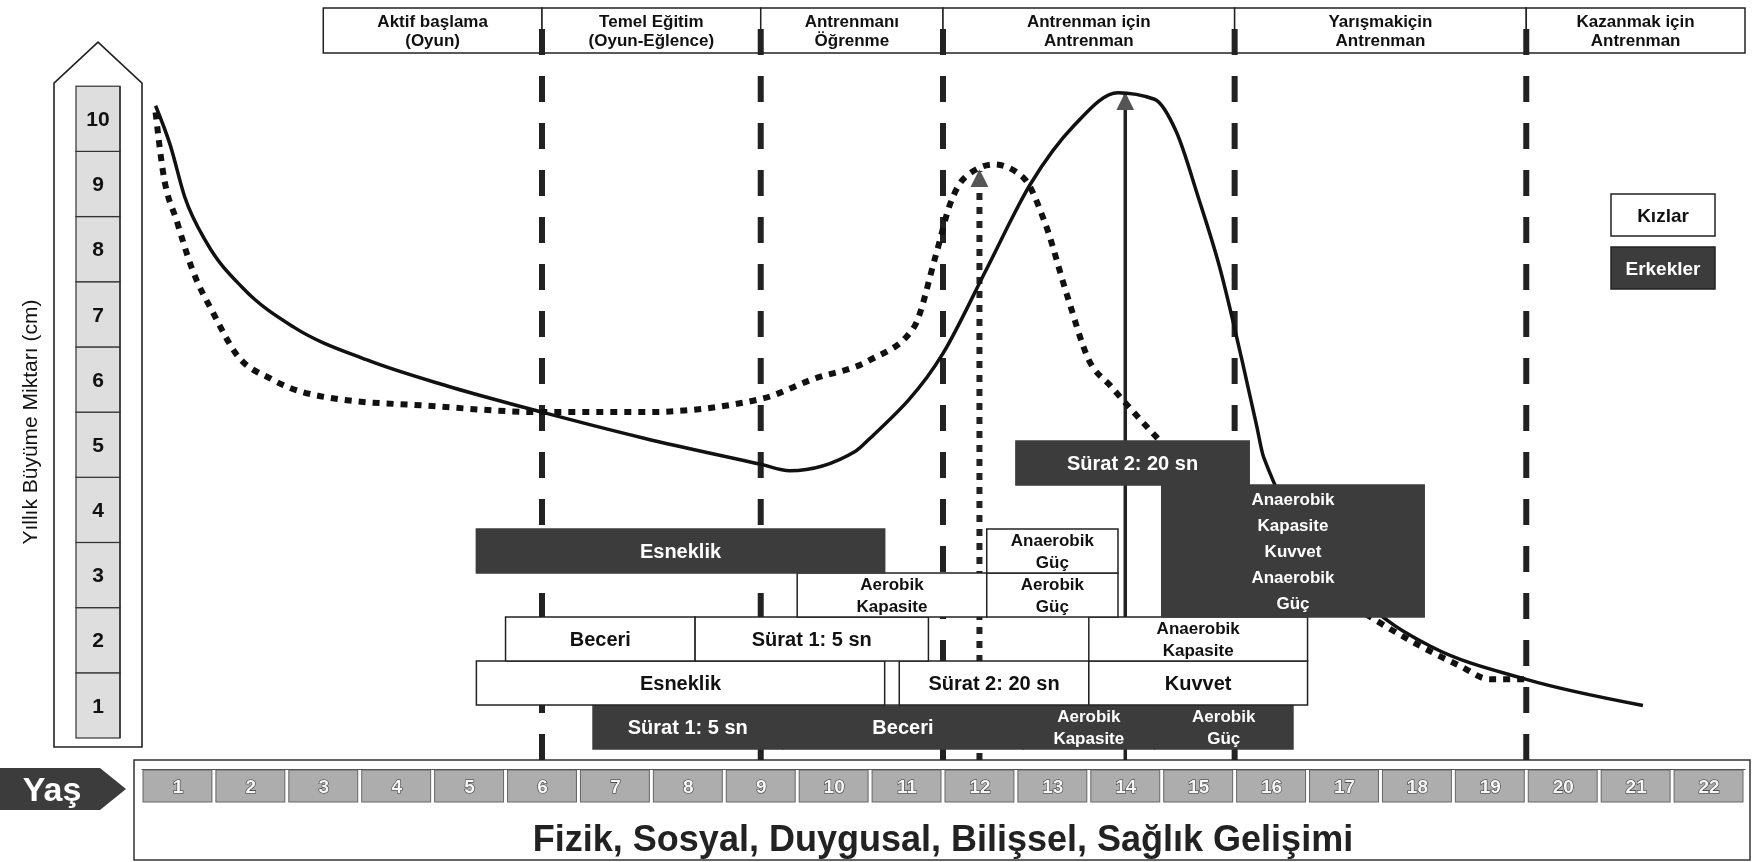  Describe the element at coordinates (397, 786) in the screenshot. I see `x-tick-label: 4` at that location.